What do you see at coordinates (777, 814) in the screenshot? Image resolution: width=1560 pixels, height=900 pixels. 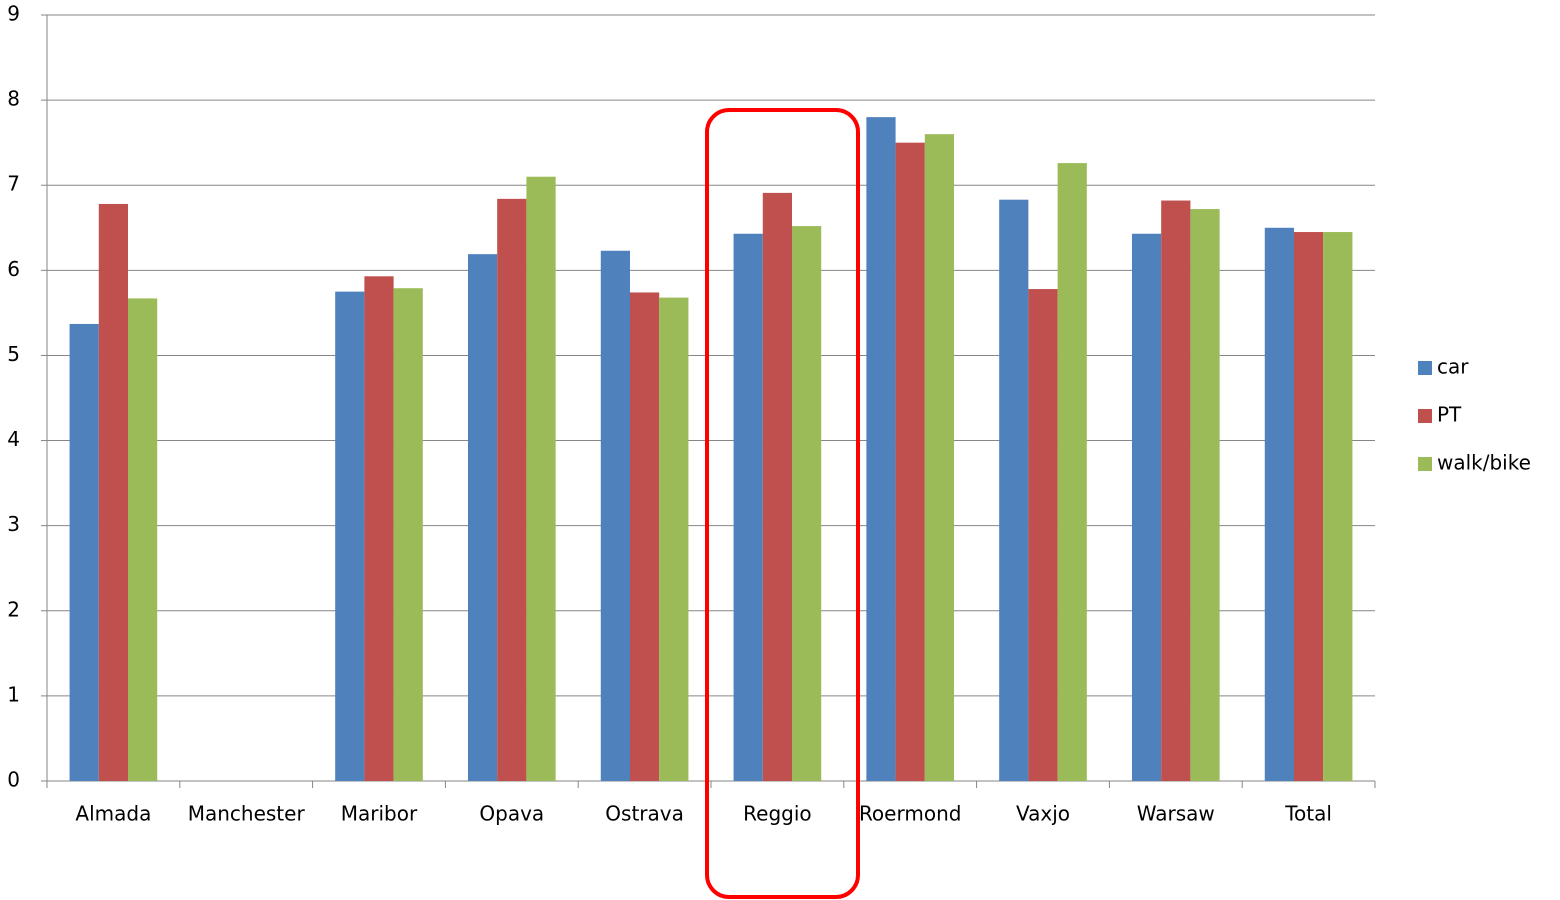 I see `x-tick-label: Reggio` at bounding box center [777, 814].